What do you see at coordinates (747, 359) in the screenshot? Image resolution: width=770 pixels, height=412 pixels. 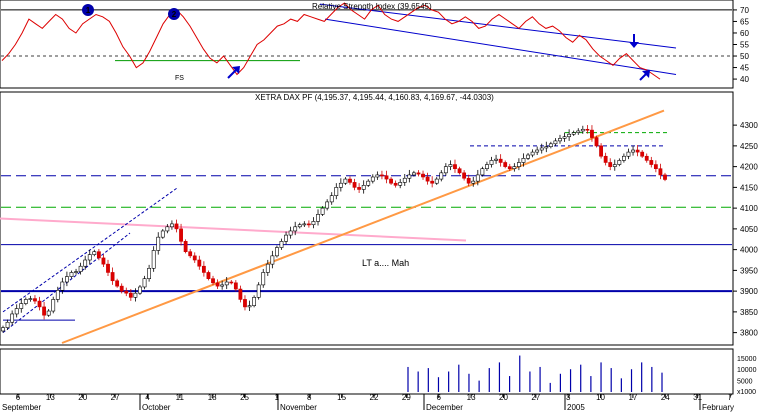 I see `volume-tick-label: 15000` at bounding box center [747, 359].